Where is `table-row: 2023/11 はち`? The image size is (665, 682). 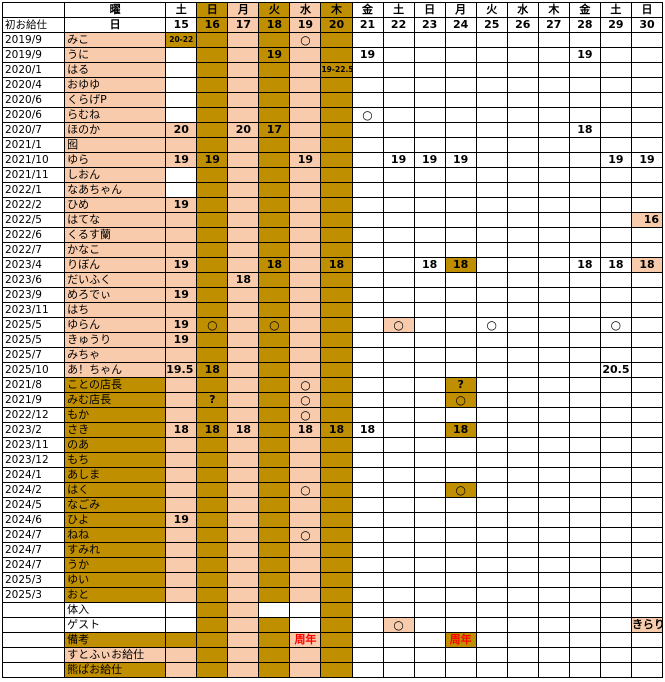 table-row: 2023/11 はち is located at coordinates (332, 310).